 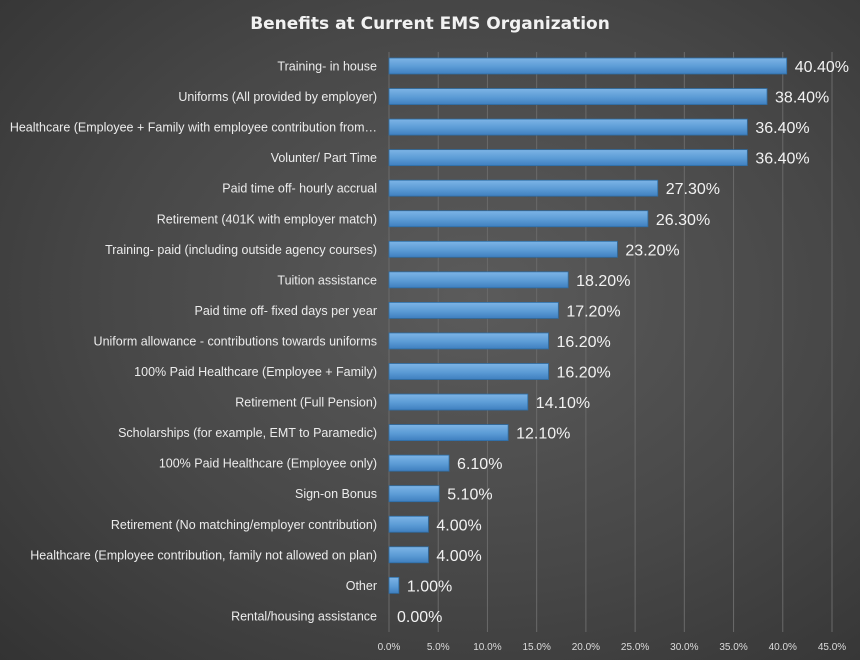 What do you see at coordinates (327, 280) in the screenshot?
I see `category-label: Tuition assistance` at bounding box center [327, 280].